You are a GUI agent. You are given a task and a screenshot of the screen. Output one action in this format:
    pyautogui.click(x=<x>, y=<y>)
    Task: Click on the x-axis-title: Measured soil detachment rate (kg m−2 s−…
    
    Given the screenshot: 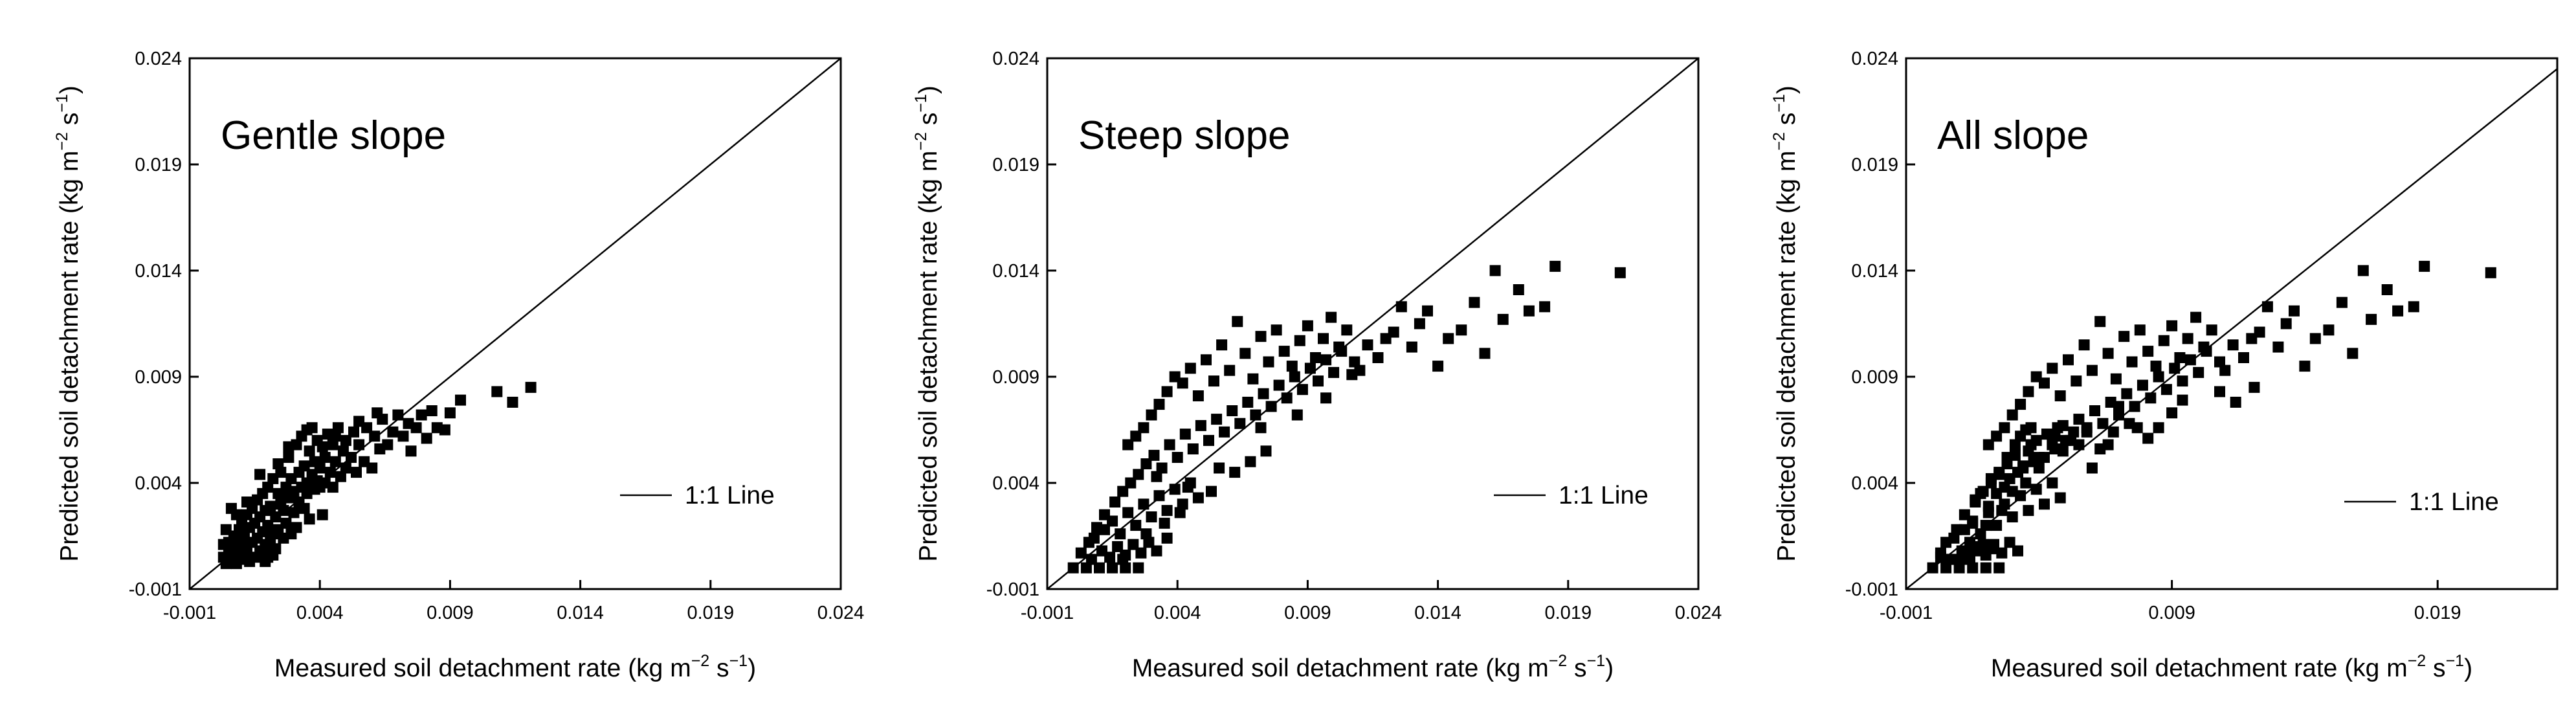 What is the action you would take?
    pyautogui.click(x=515, y=667)
    